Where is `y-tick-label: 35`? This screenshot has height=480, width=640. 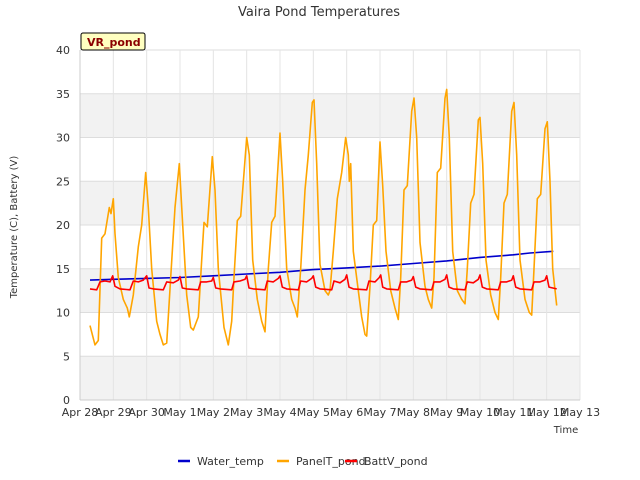 y-tick-label: 35 is located at coordinates (63, 94).